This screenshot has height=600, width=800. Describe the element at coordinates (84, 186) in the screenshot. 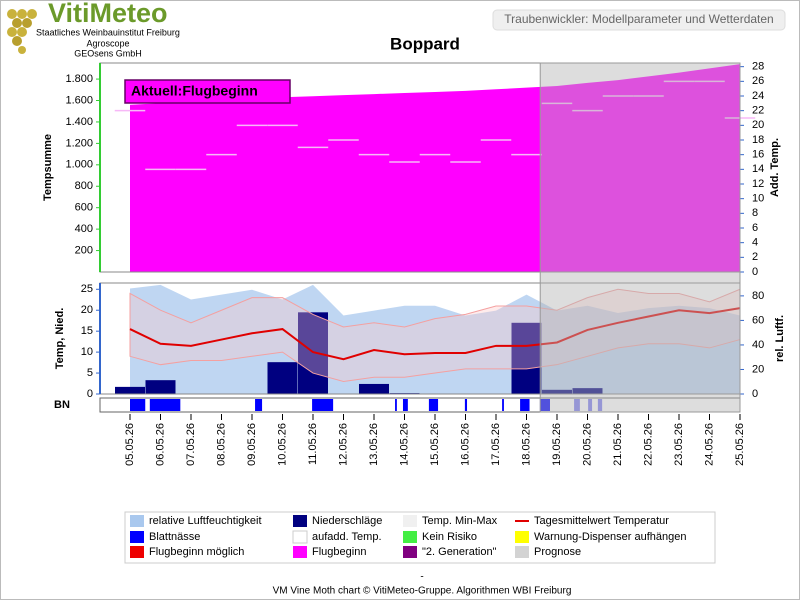

I see `y-tick-label: 800` at that location.